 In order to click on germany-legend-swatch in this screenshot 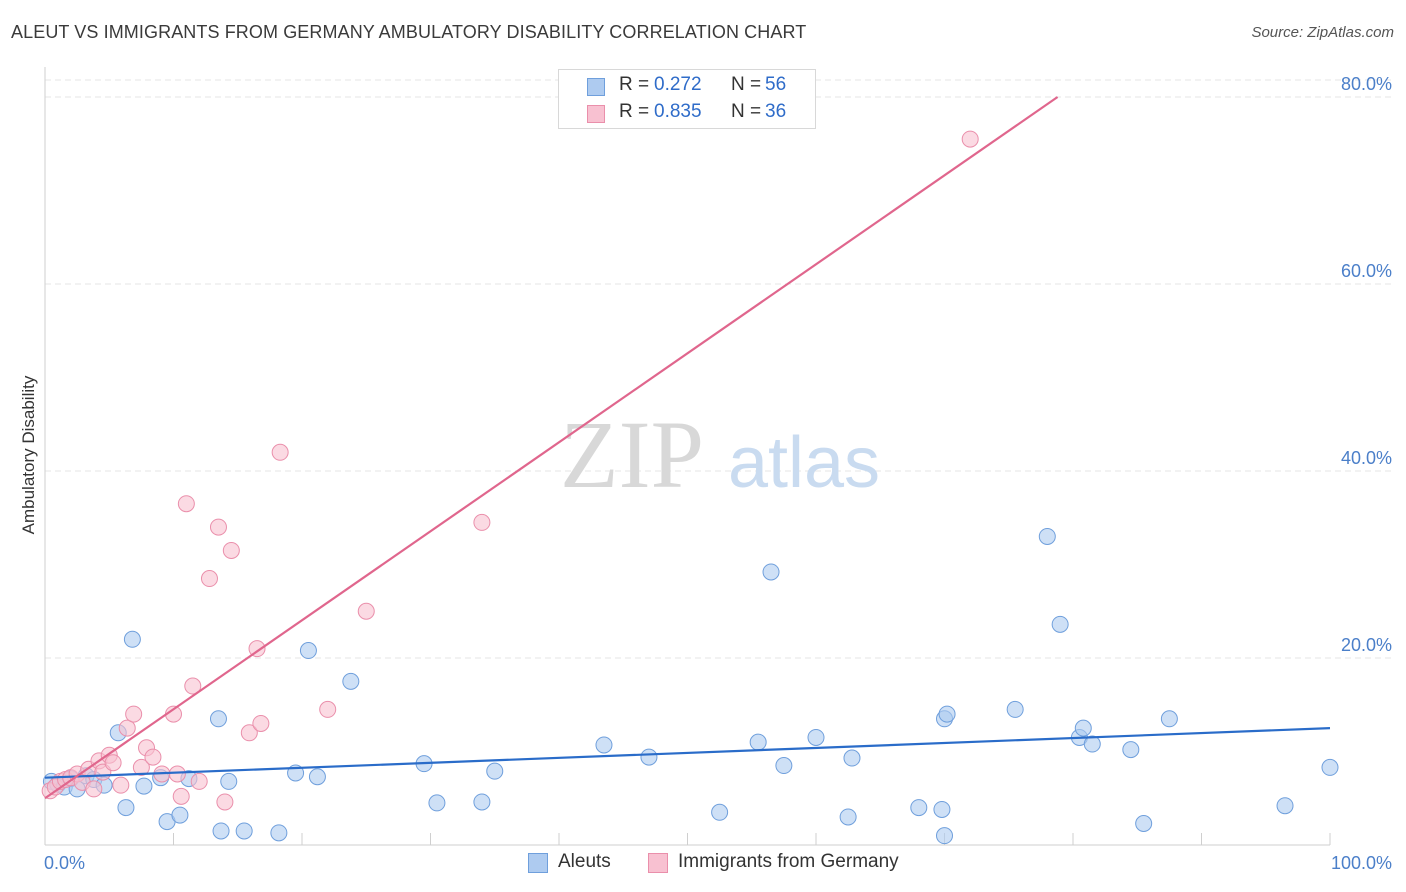, I will do `click(658, 863)`.